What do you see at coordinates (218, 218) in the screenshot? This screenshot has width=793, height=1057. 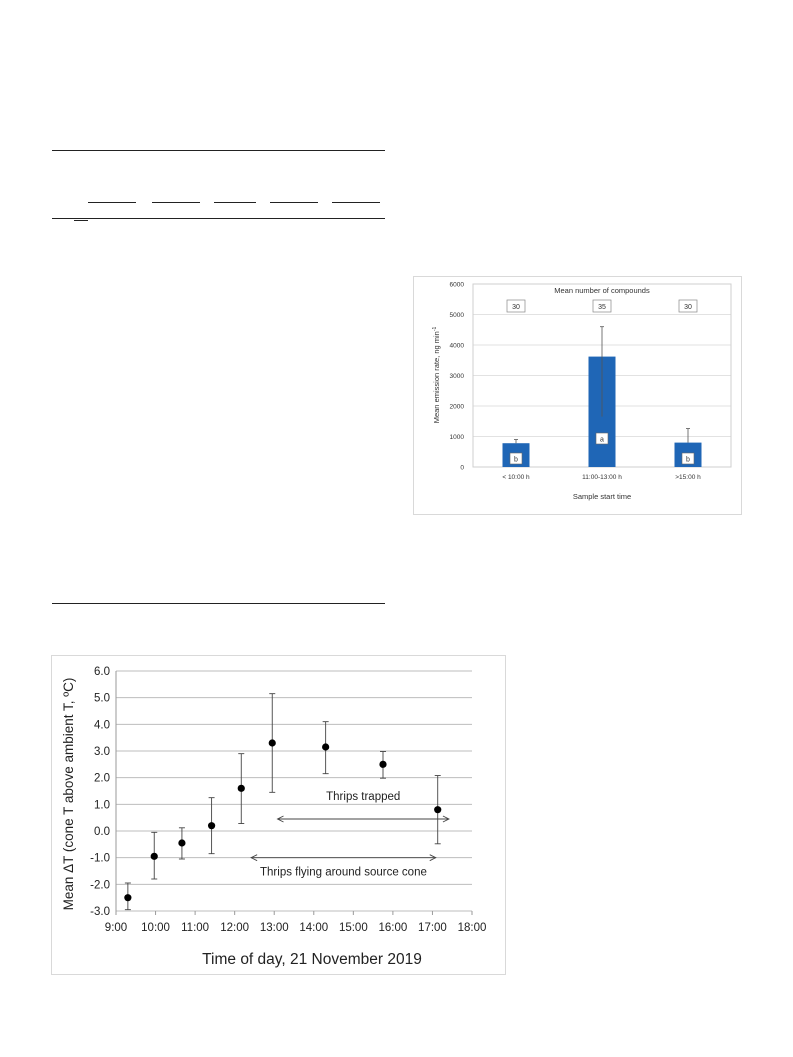 I see `table-mid-rule` at bounding box center [218, 218].